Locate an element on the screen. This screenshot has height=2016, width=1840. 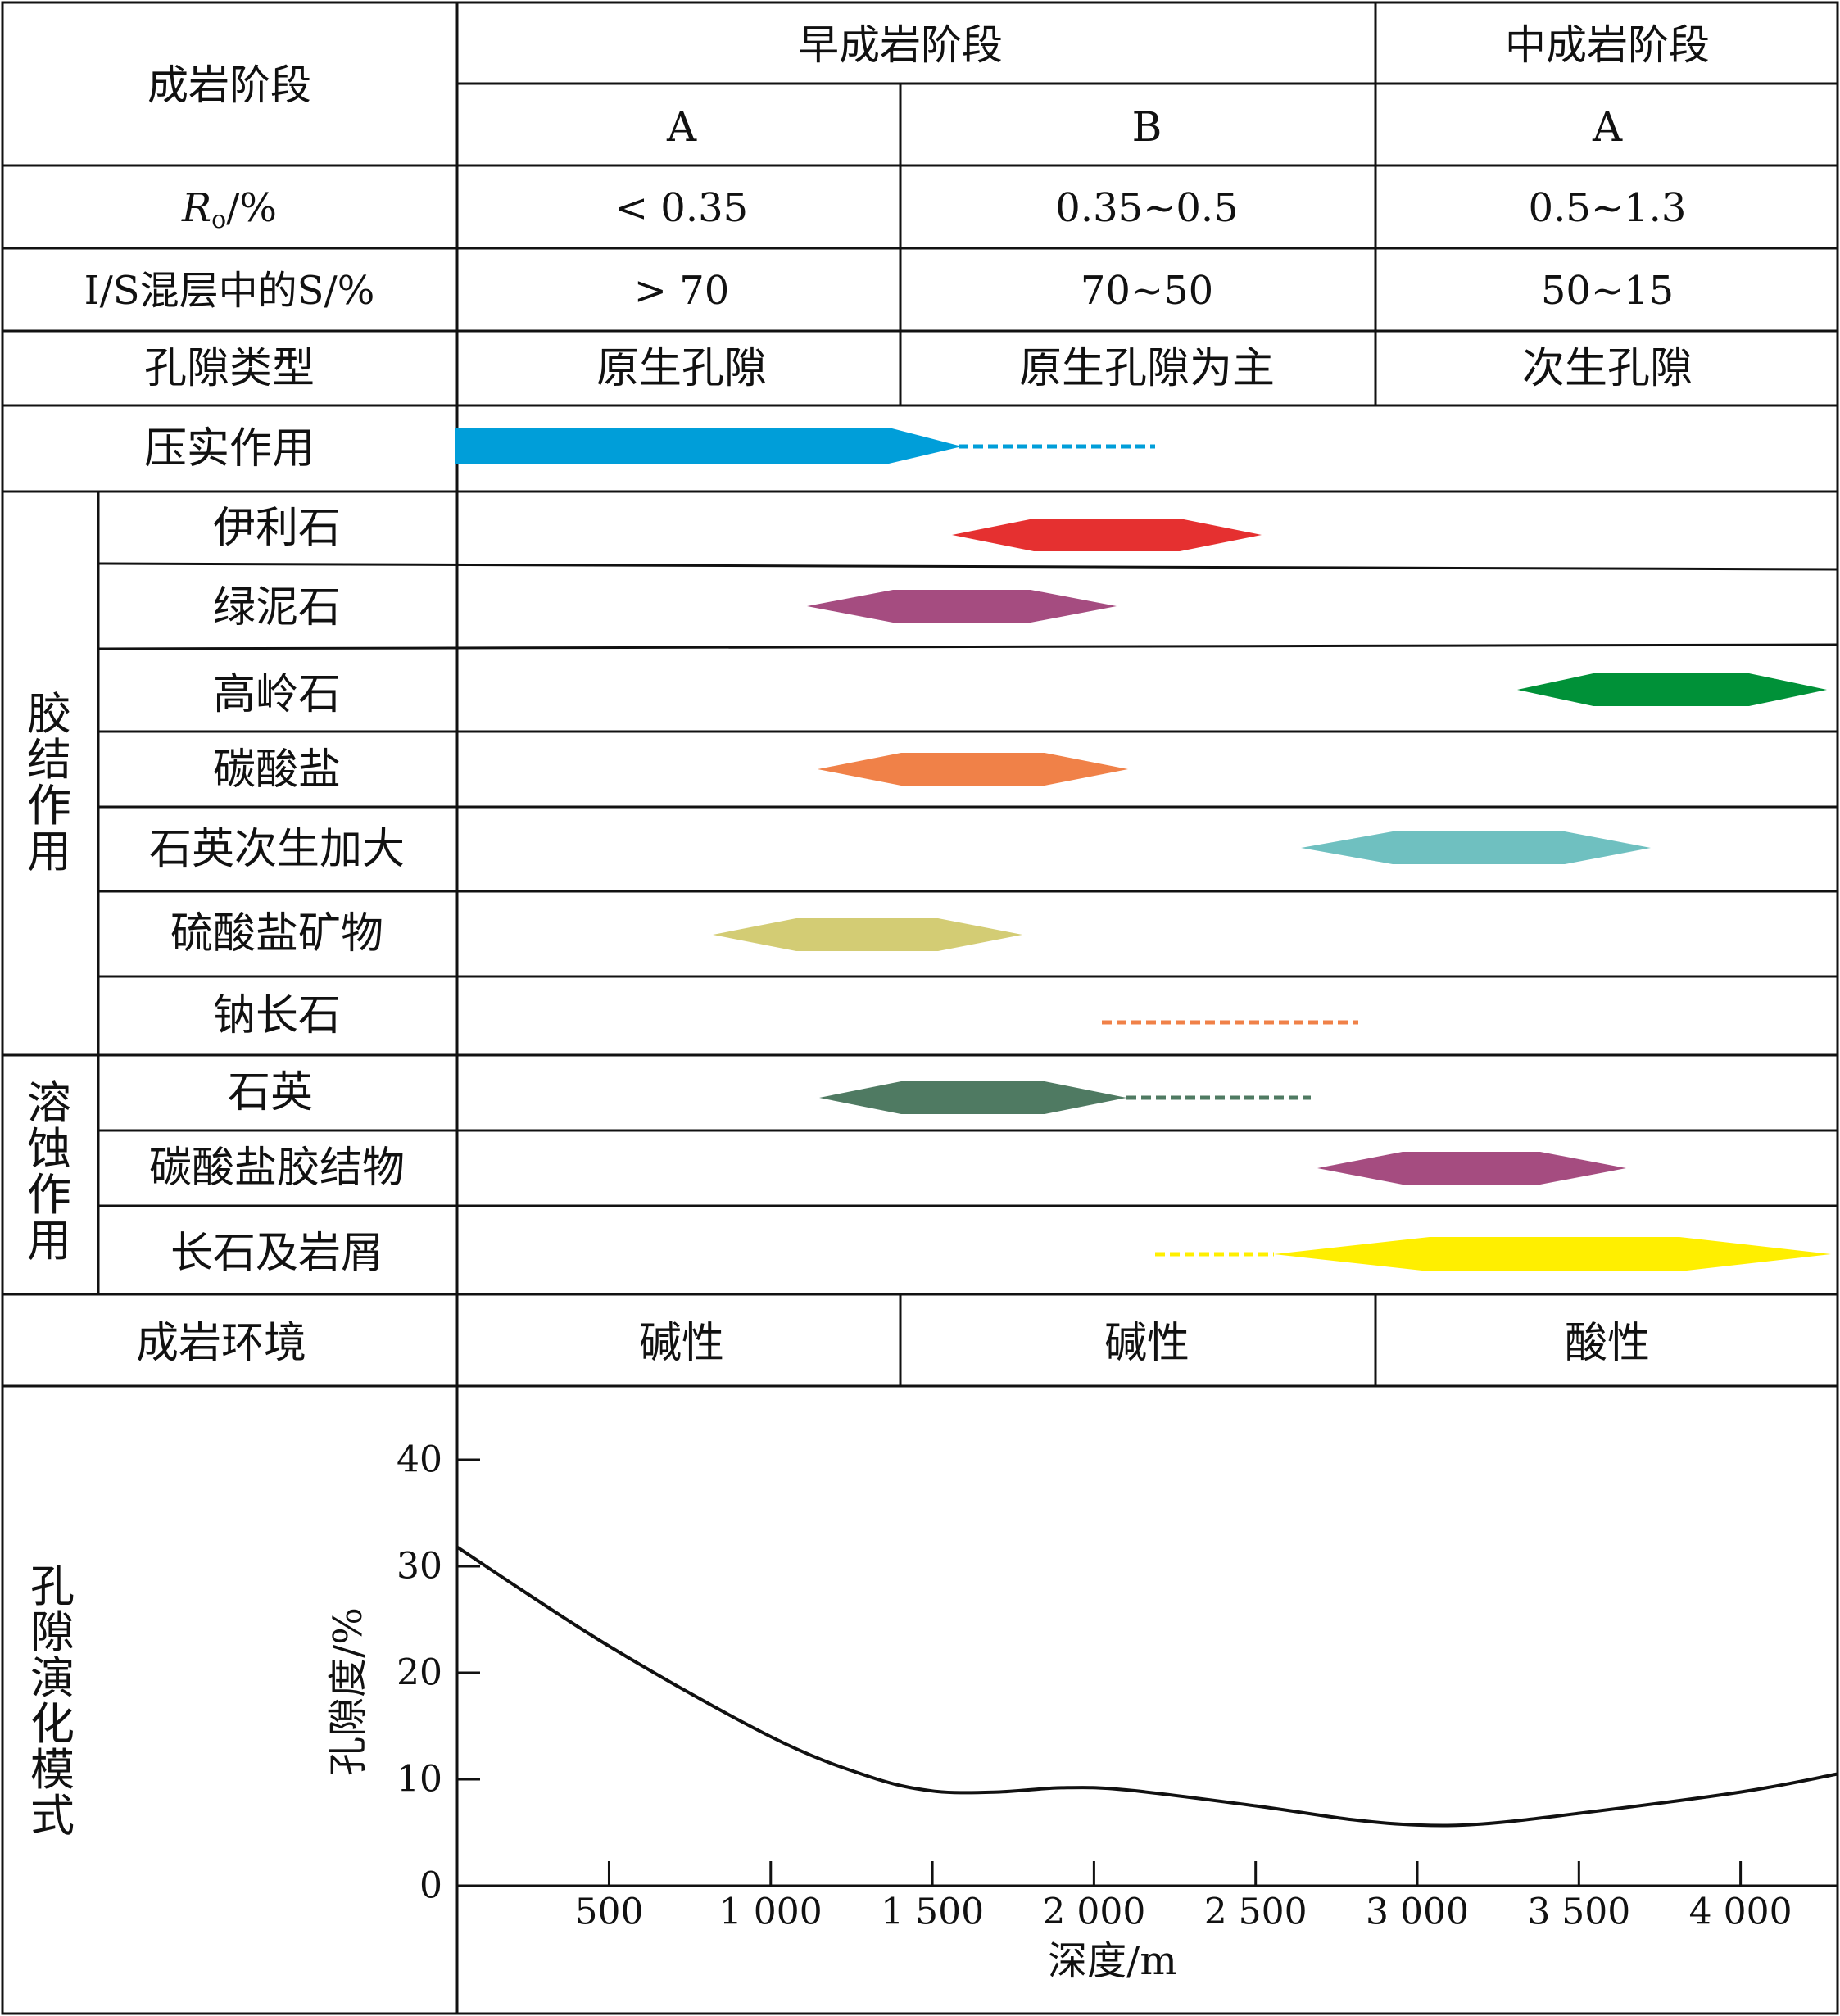
y-tick-label: 30 is located at coordinates (419, 1567).